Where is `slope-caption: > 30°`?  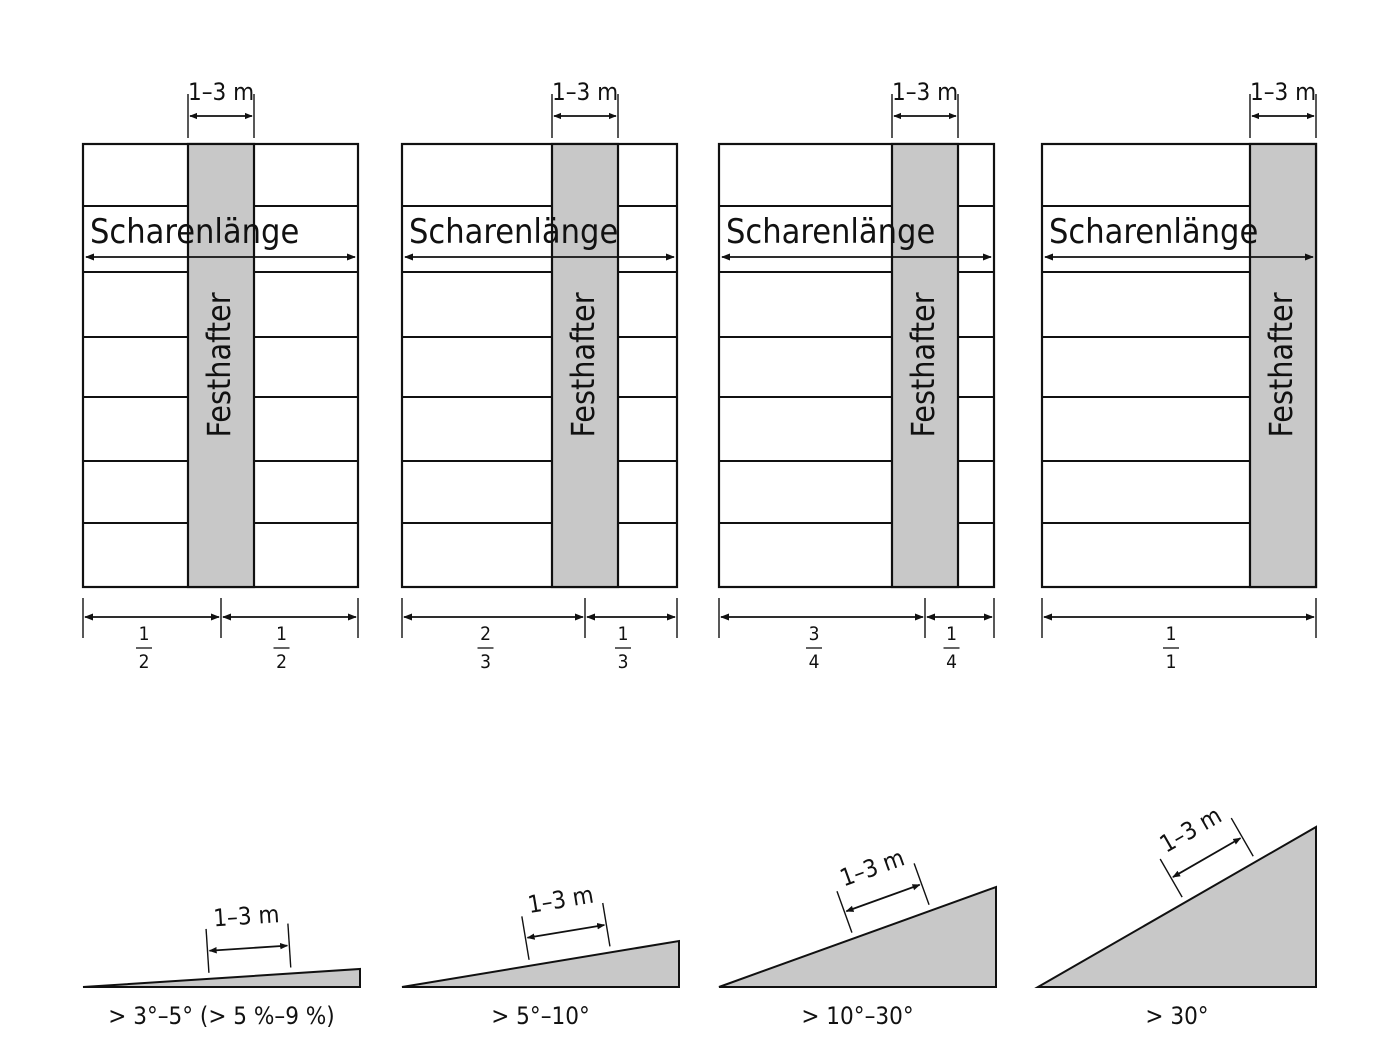
slope-caption: > 30° is located at coordinates (1176, 1016).